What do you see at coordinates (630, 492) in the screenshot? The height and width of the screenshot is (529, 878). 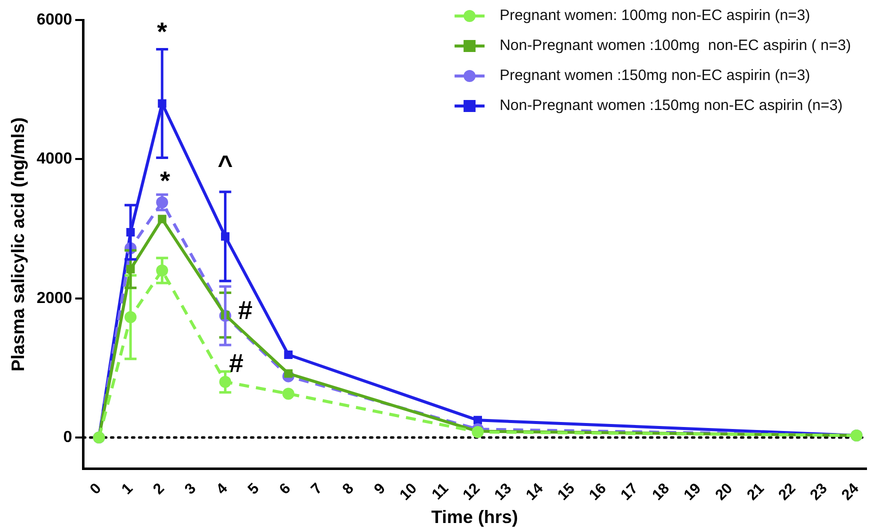 I see `x-tick-label: 17` at bounding box center [630, 492].